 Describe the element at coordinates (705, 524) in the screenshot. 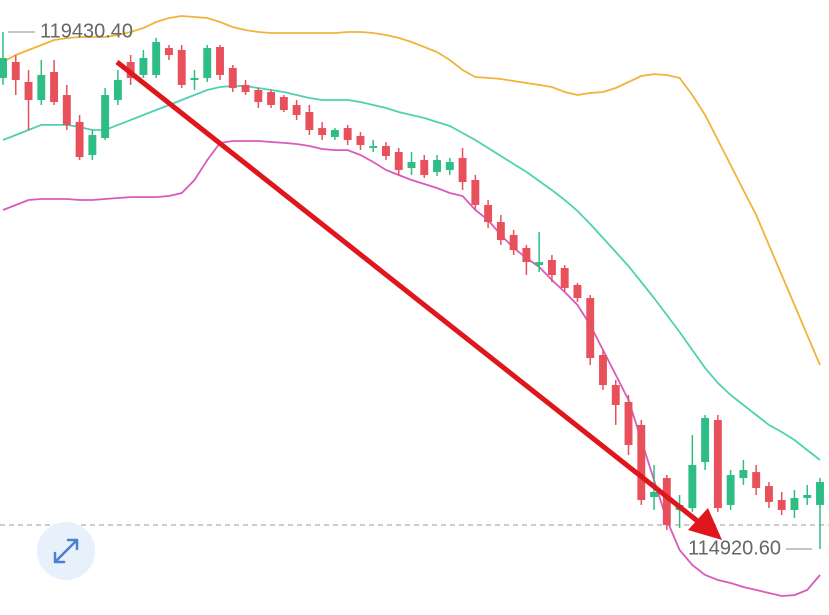

I see `arrow-head` at that location.